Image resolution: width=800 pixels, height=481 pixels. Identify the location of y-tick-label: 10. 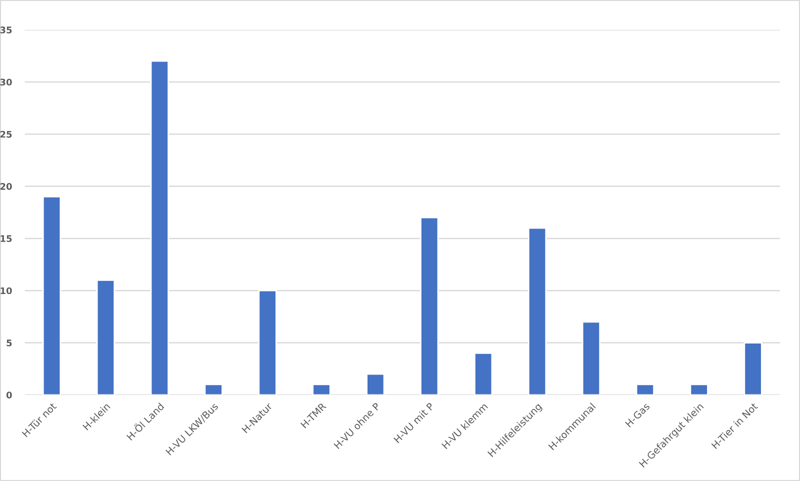
(6, 290).